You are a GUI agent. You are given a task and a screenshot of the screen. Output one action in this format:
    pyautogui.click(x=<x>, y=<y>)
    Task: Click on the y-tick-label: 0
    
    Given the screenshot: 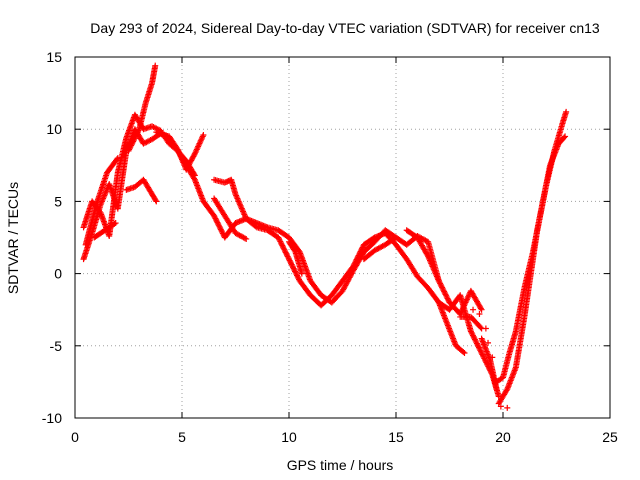 What is the action you would take?
    pyautogui.click(x=58, y=274)
    